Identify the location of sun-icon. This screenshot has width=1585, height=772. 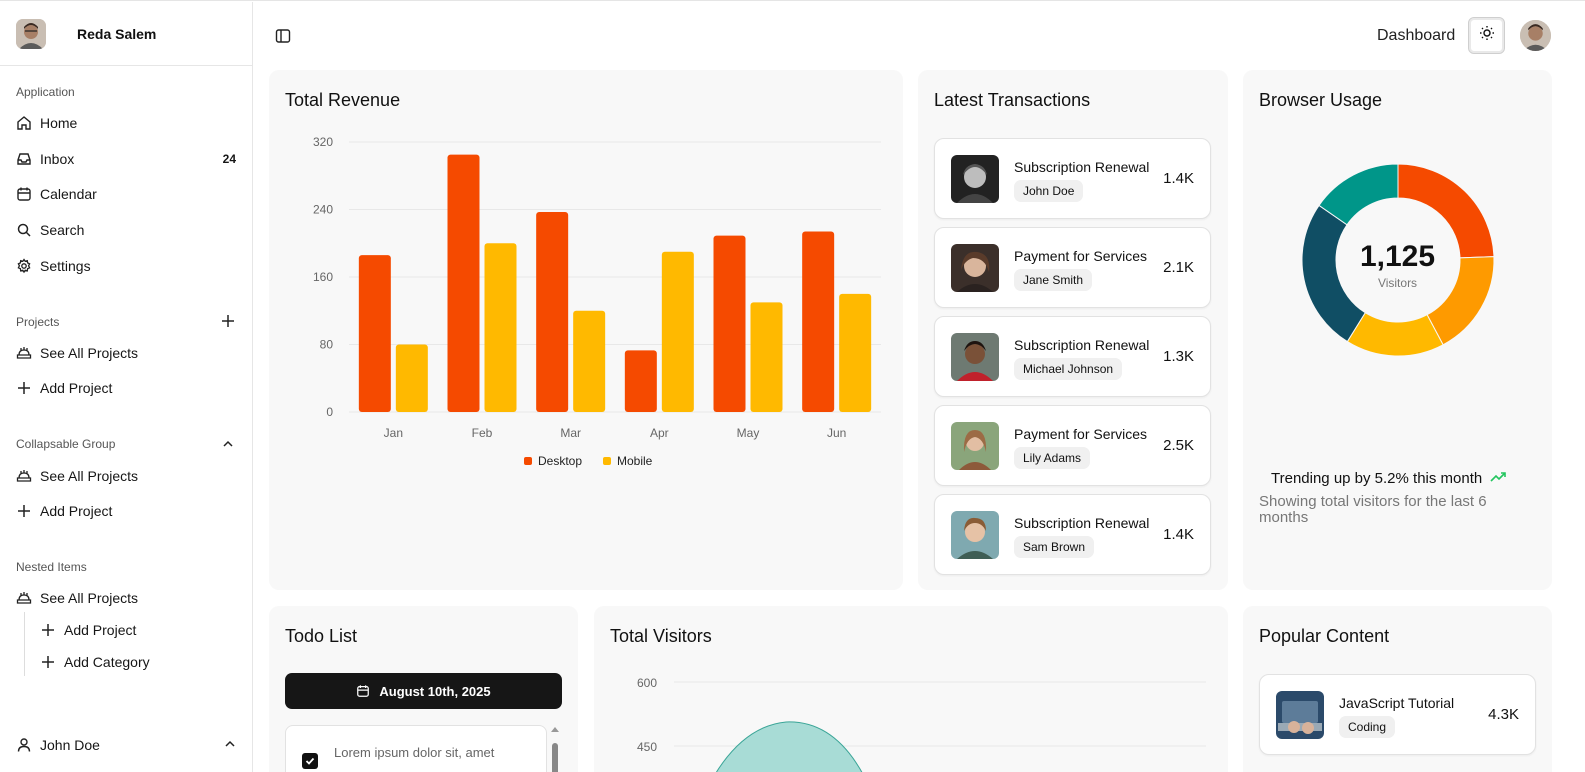
(1487, 35).